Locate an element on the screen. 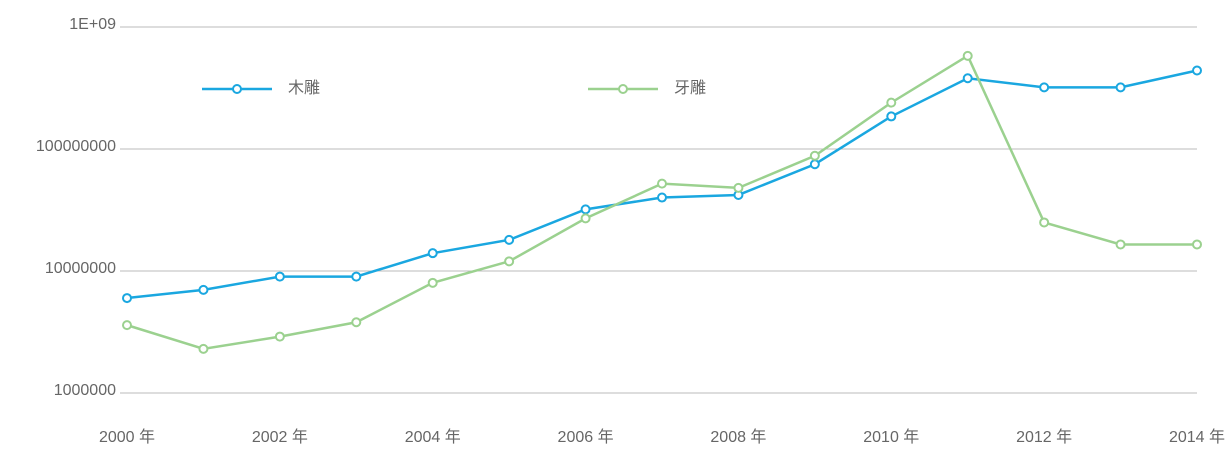 Image resolution: width=1229 pixels, height=449 pixels. y-tick-label: 100000000 is located at coordinates (76, 146).